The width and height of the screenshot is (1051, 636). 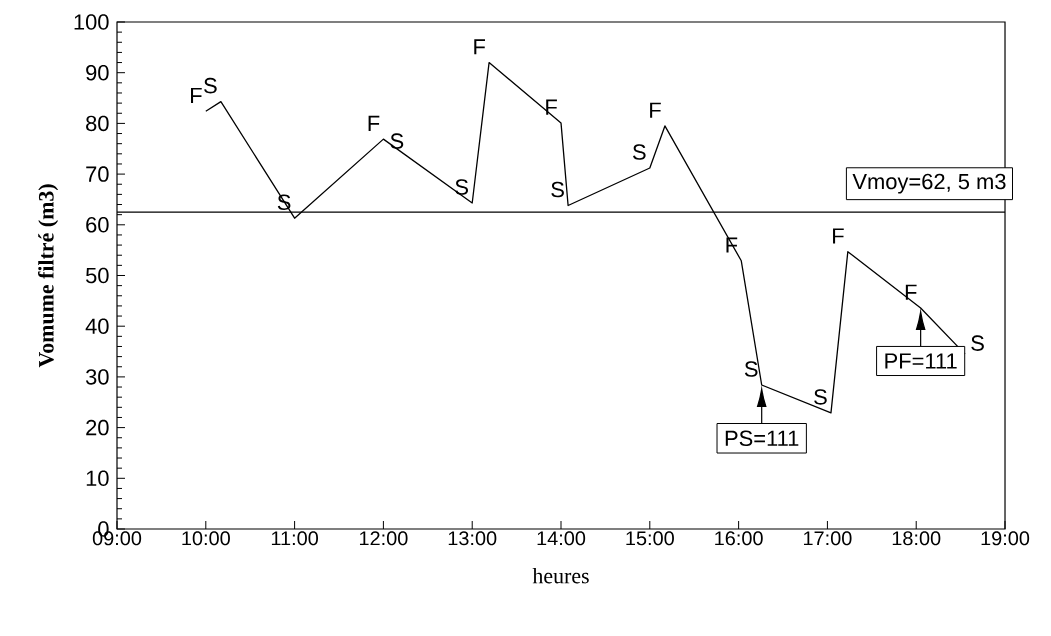 What do you see at coordinates (650, 538) in the screenshot?
I see `x-tick-label: 15:00` at bounding box center [650, 538].